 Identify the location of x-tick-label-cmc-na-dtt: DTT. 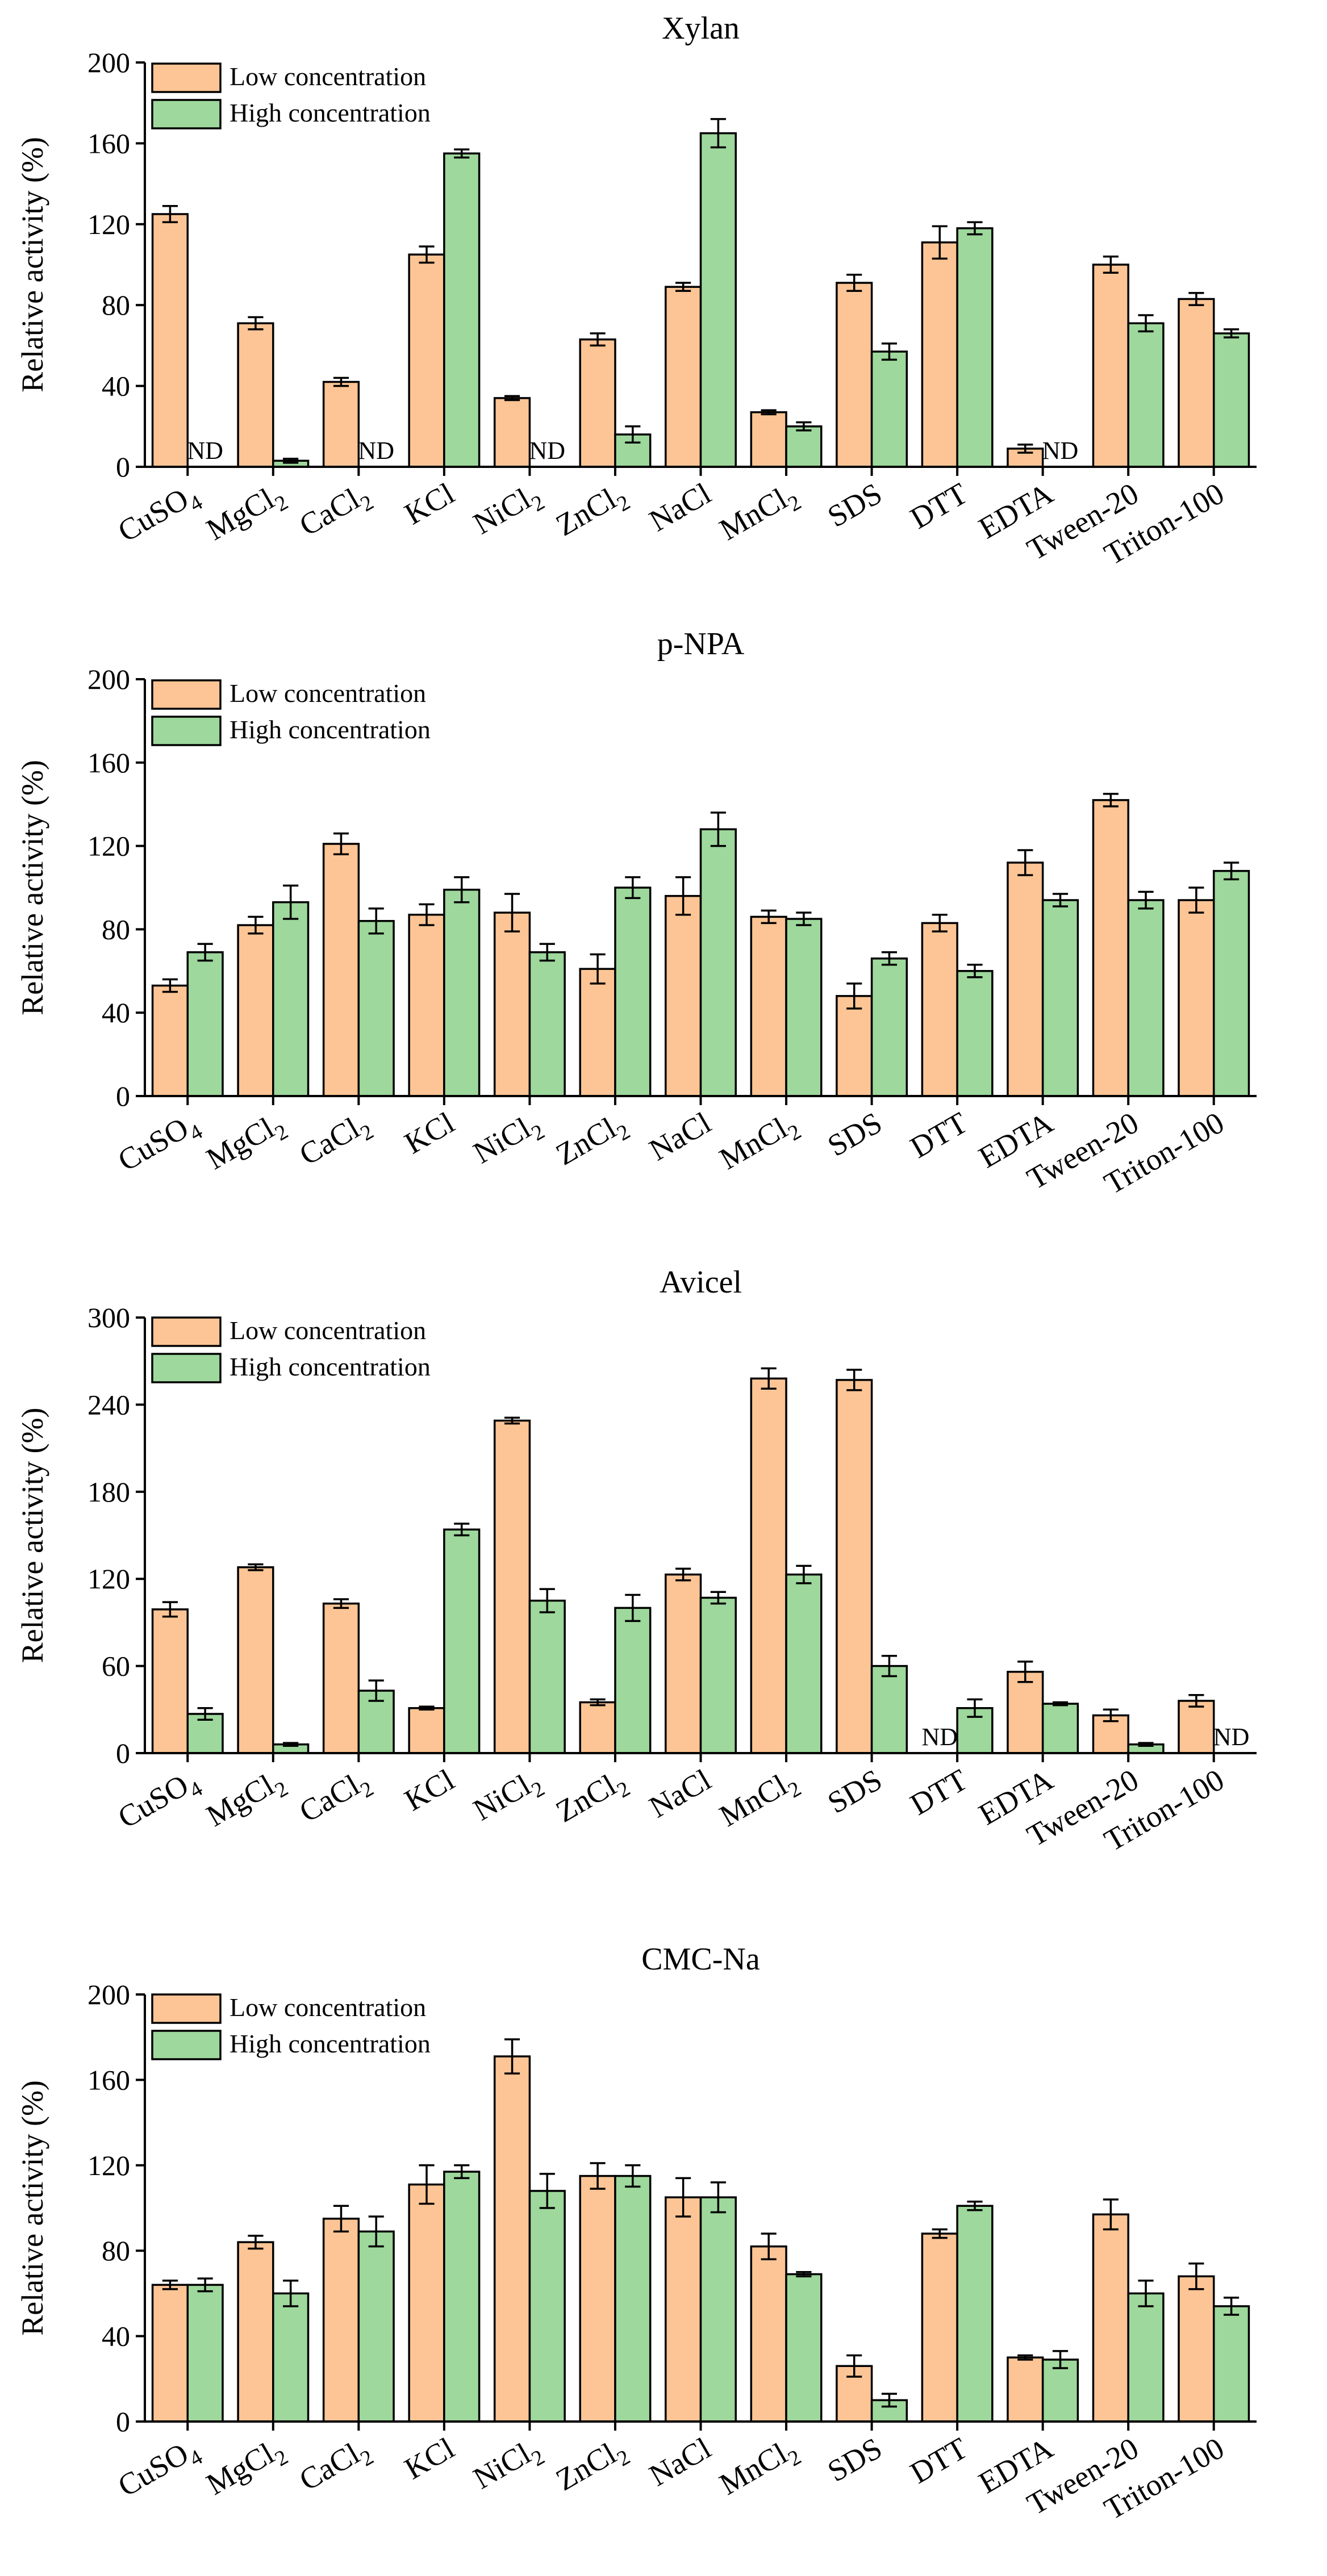
(938, 2460).